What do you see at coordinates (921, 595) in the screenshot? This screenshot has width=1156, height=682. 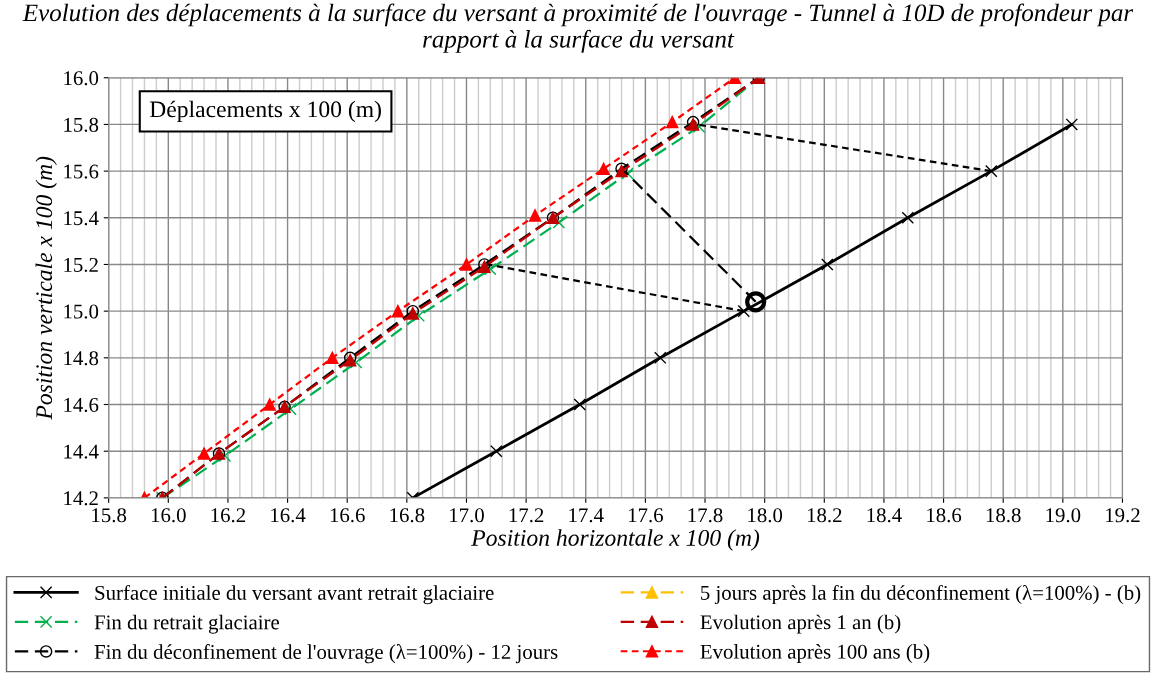 I see `legend-label: 5 jours après la fin du déconfinement (λ=100%) - (b)` at bounding box center [921, 595].